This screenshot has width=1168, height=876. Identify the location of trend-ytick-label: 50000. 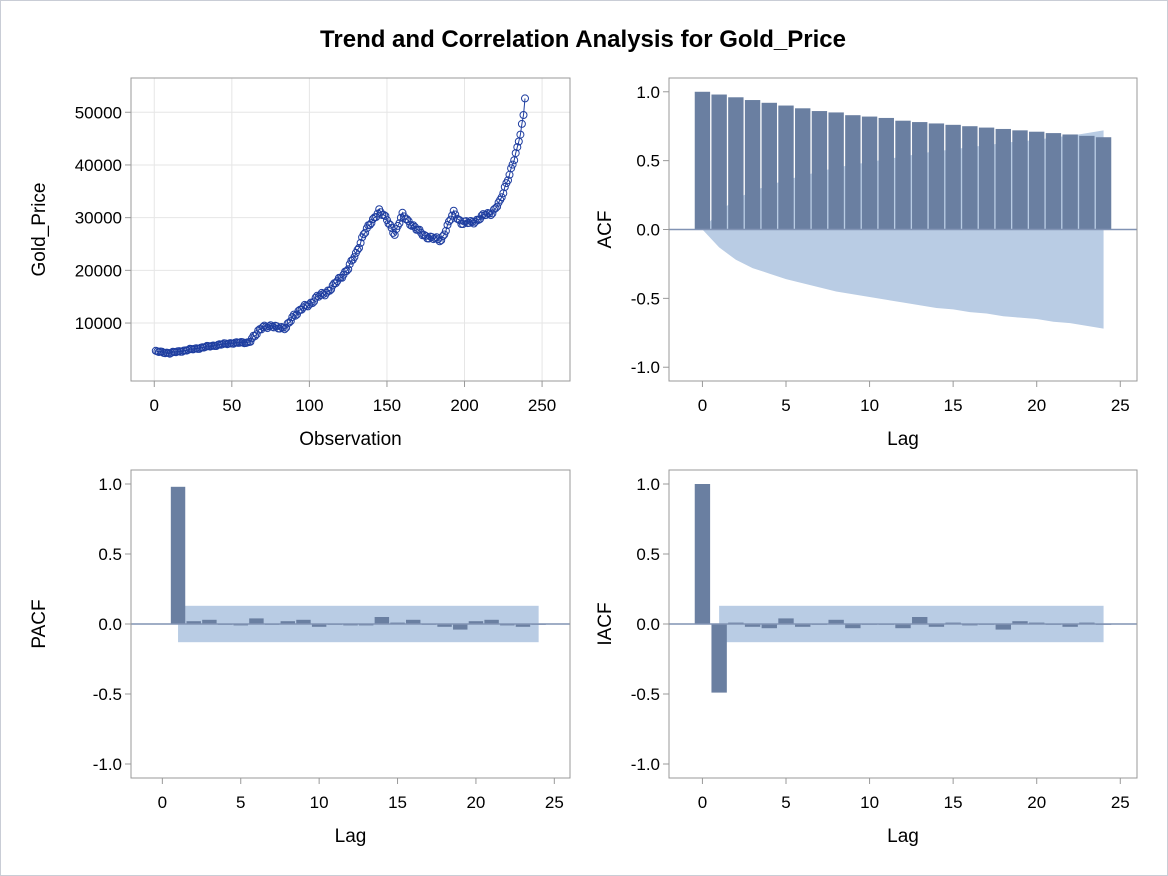
(98, 112).